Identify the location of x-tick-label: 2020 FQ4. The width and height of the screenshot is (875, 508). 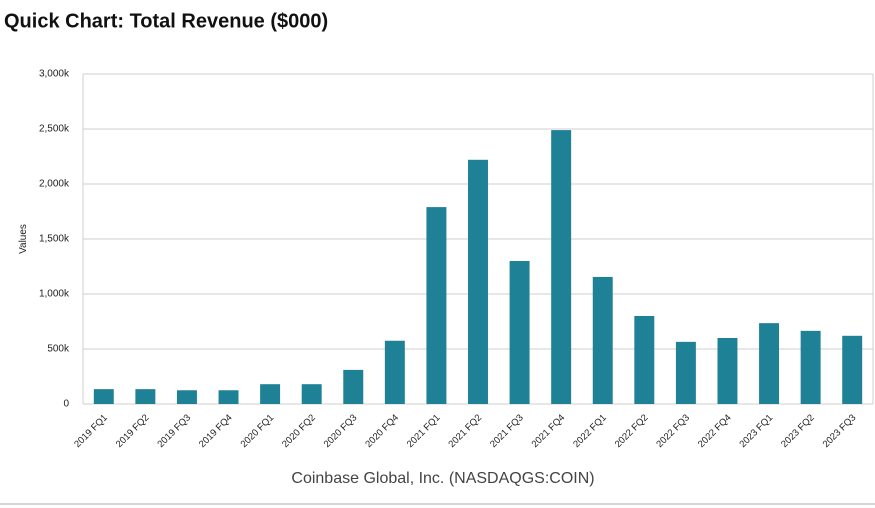
(382, 431).